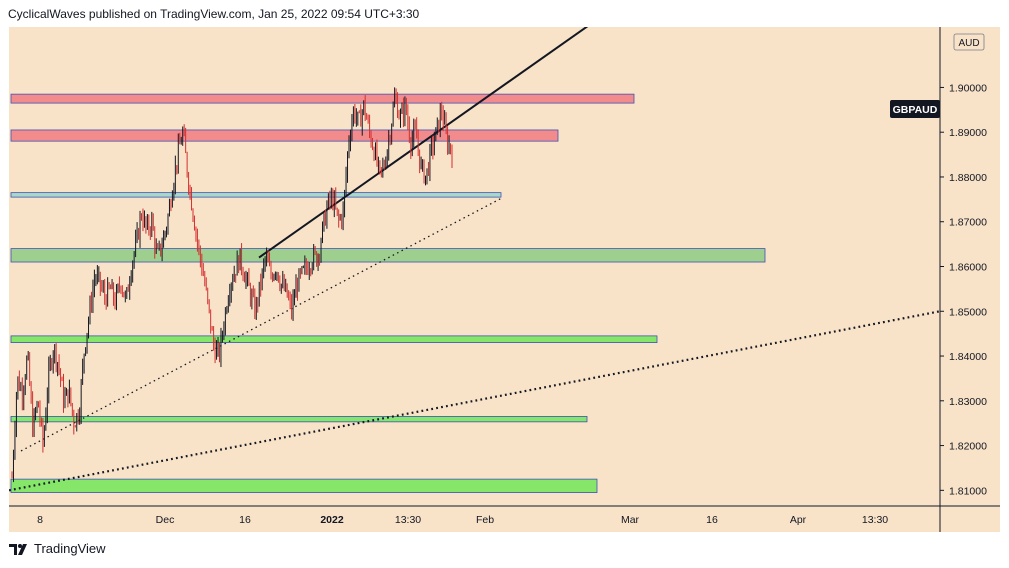 This screenshot has height=568, width=1009. I want to click on trendline, so click(423, 143).